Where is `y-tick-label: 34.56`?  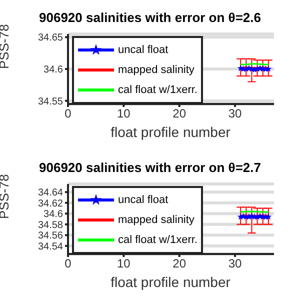 y-tick-label: 34.56 is located at coordinates (51, 236).